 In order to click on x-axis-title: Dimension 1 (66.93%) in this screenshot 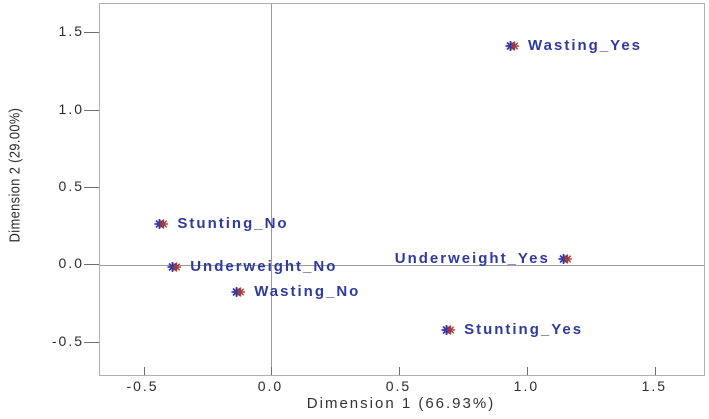, I will do `click(401, 403)`.